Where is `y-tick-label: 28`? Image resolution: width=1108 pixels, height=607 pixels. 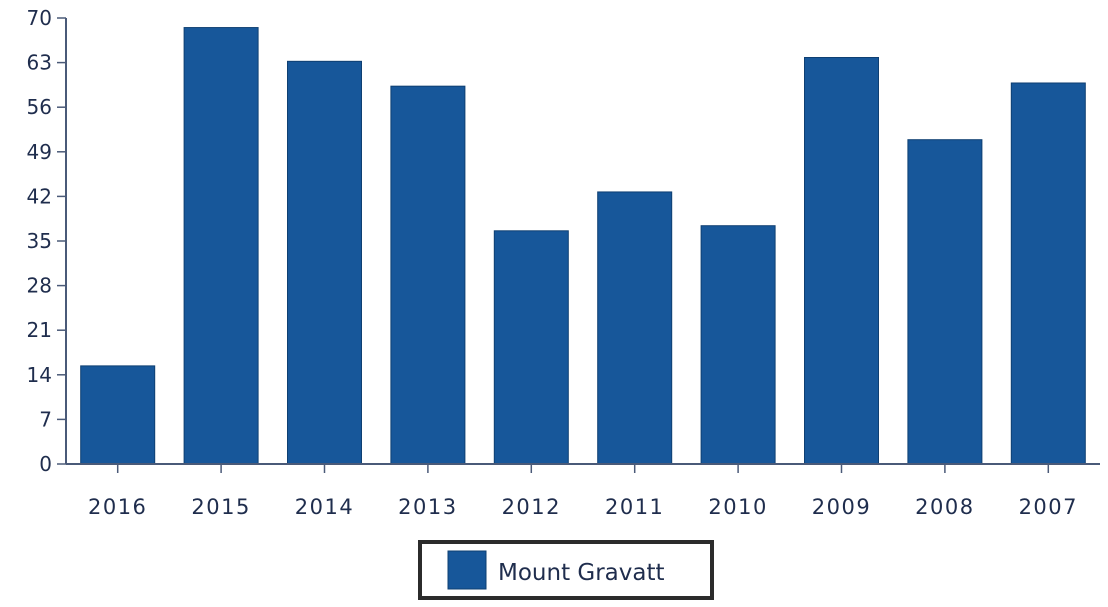 y-tick-label: 28 is located at coordinates (39, 286).